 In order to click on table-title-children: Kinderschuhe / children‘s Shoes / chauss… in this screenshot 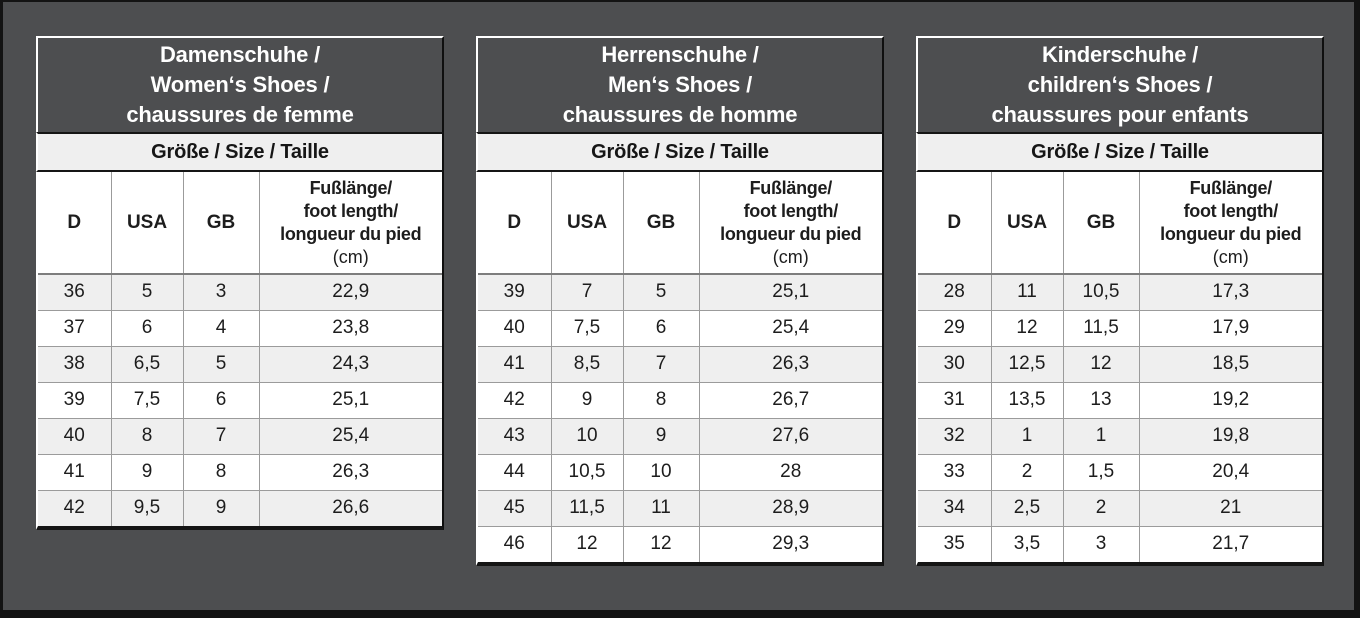, I will do `click(1120, 84)`.